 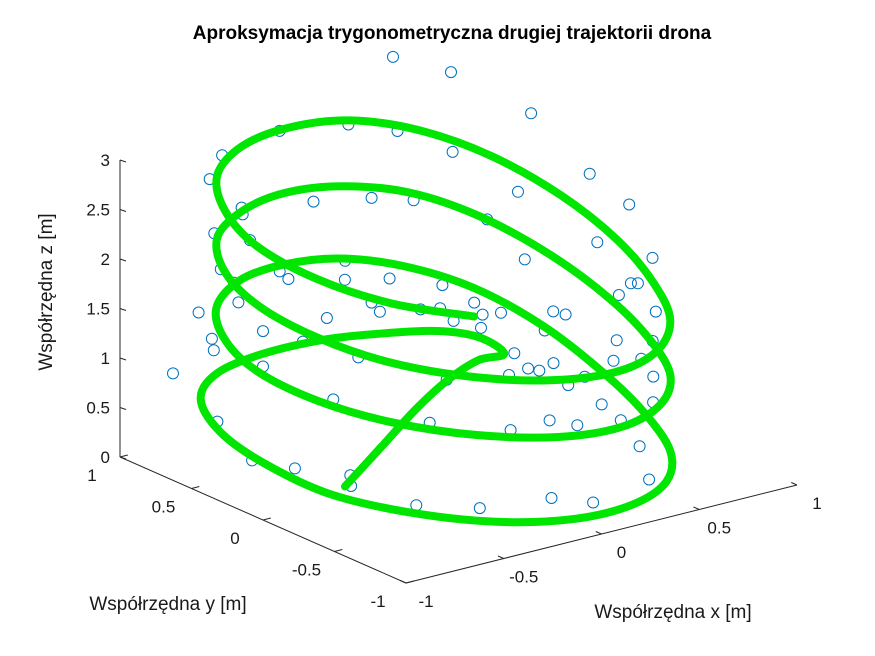 What do you see at coordinates (425, 601) in the screenshot?
I see `x-tick-label: -1` at bounding box center [425, 601].